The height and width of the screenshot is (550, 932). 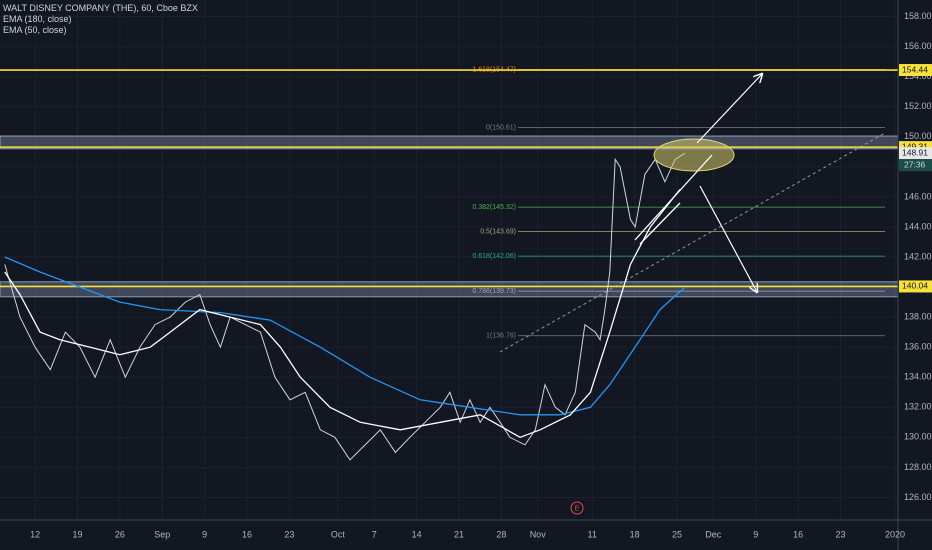 I want to click on legend-entry: EMA (180, close), so click(x=37, y=19).